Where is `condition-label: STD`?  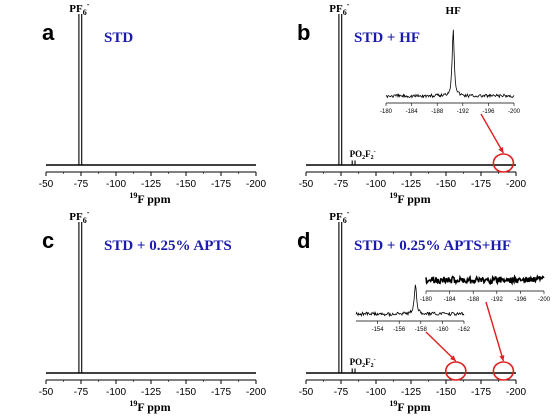 condition-label: STD is located at coordinates (118, 38).